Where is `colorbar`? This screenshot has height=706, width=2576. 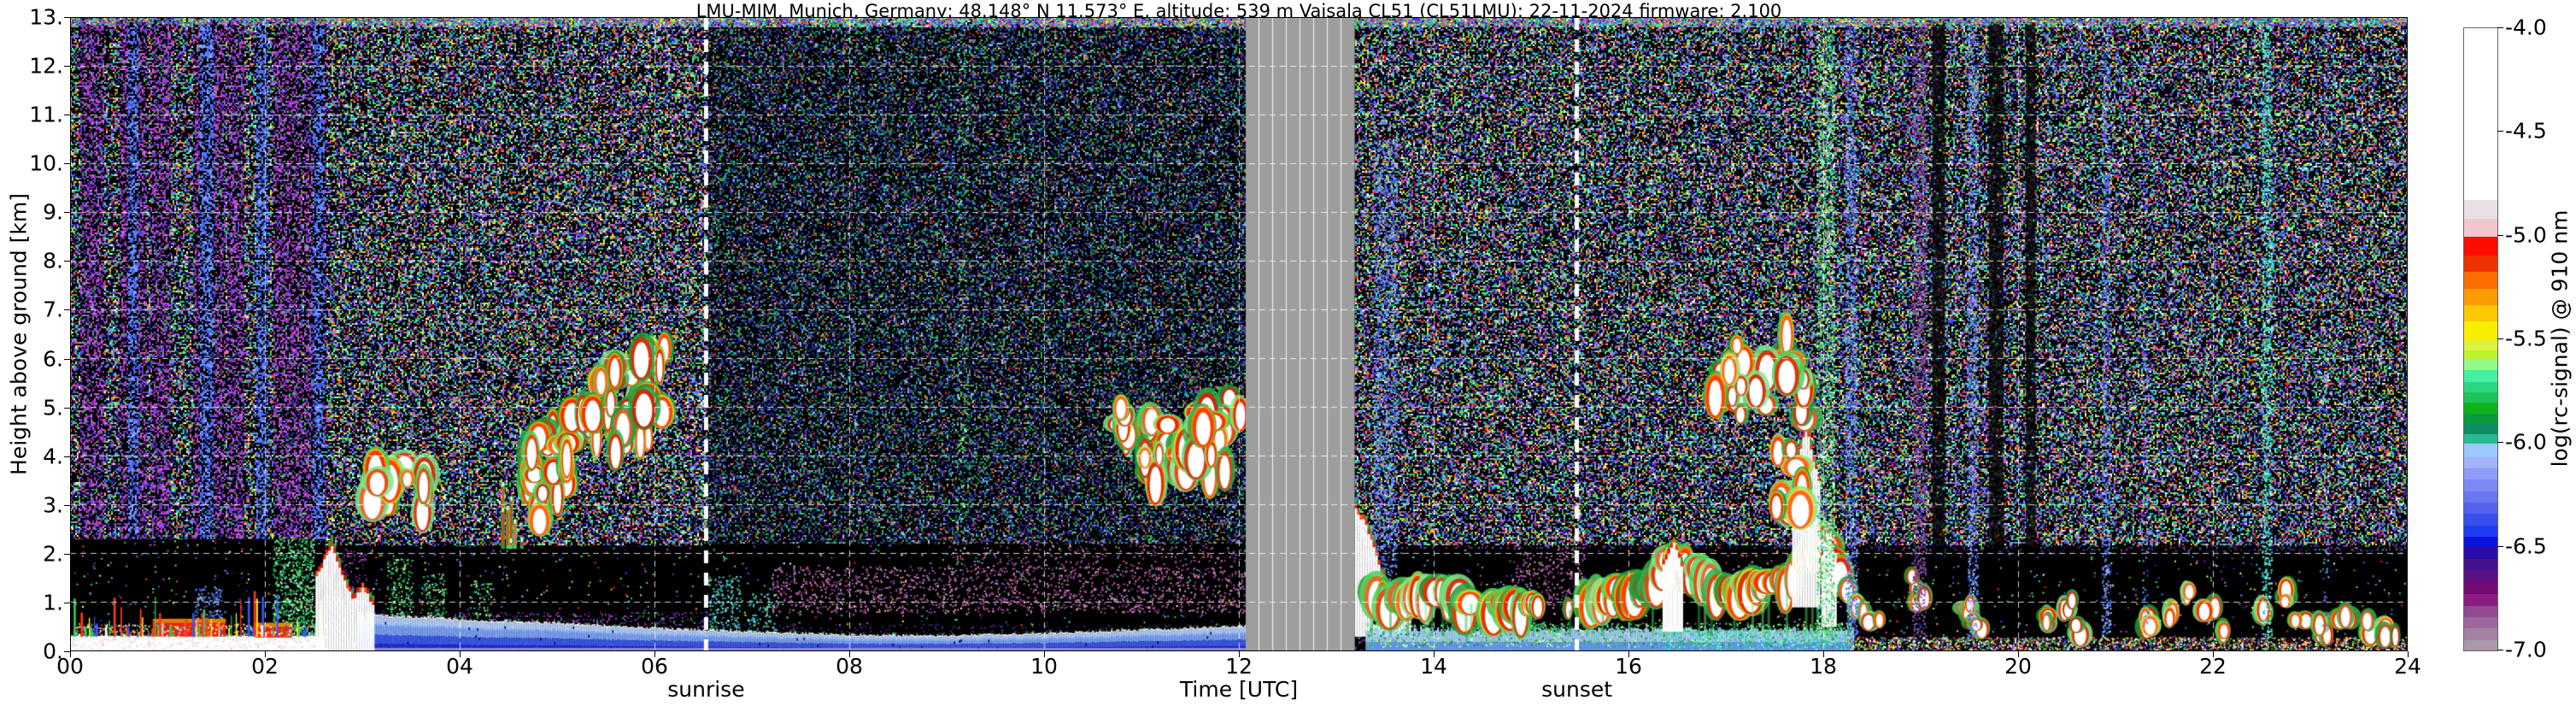
colorbar is located at coordinates (2480, 339).